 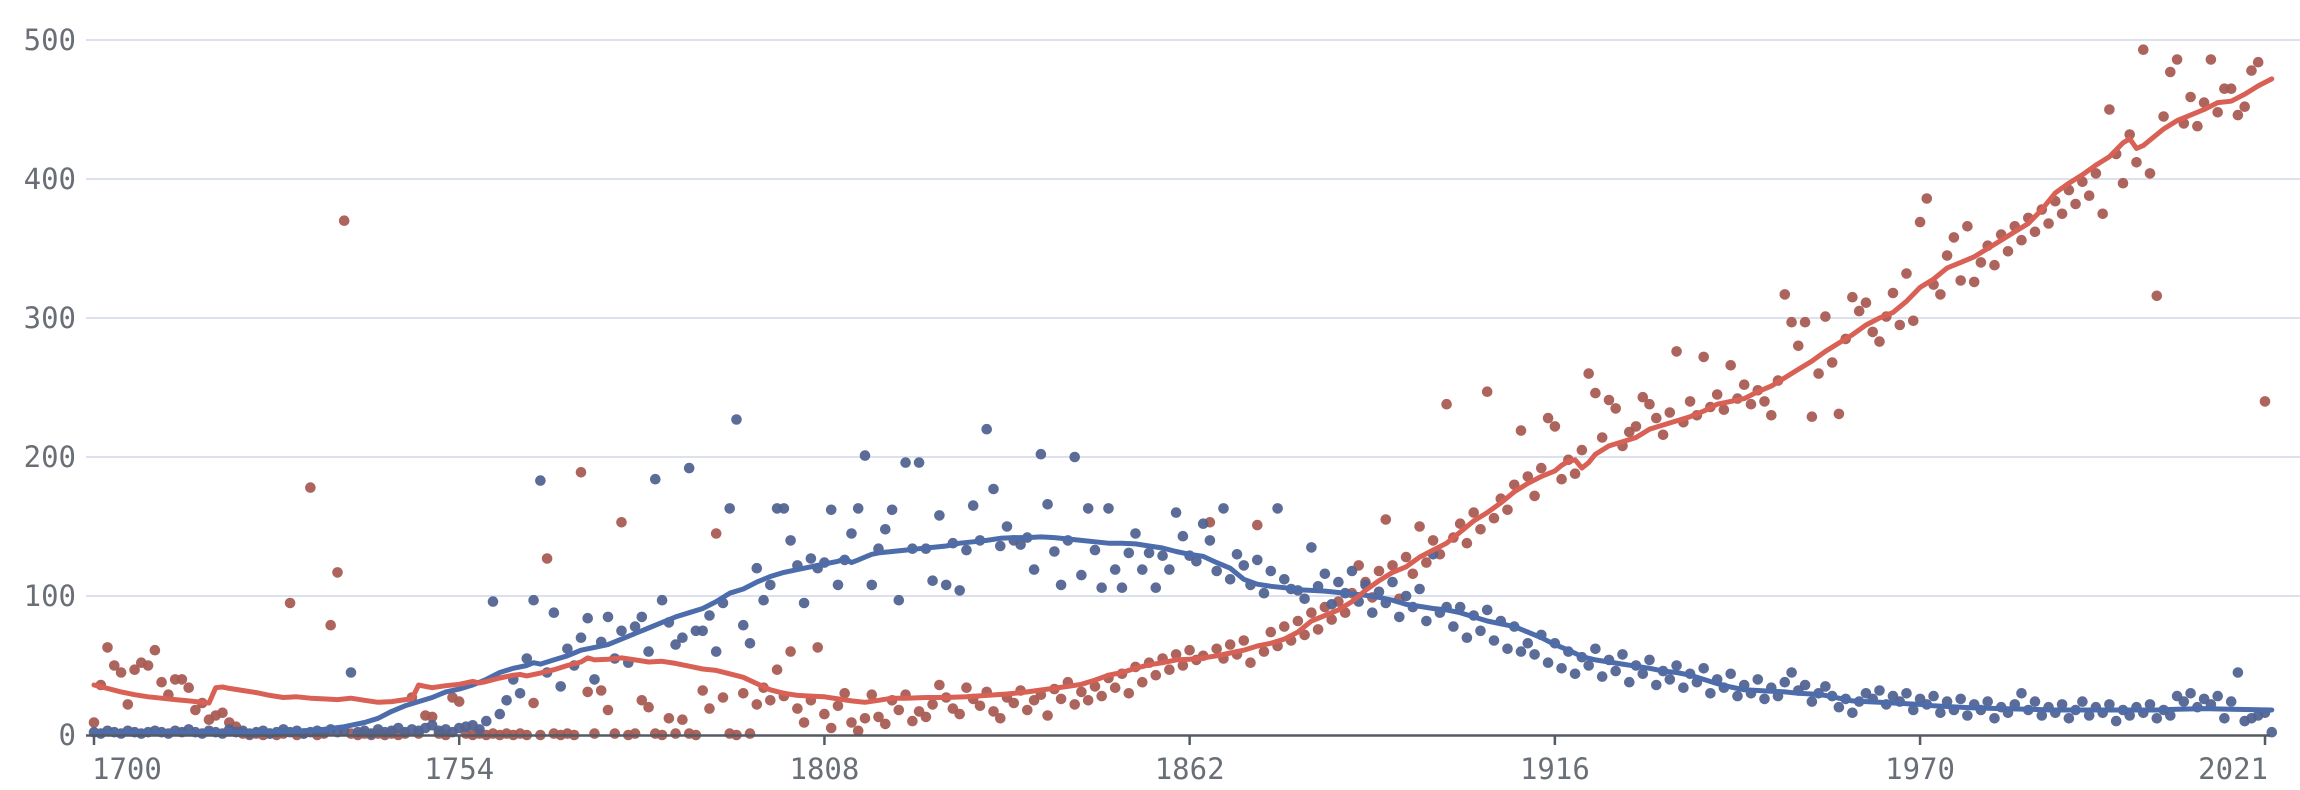 I want to click on y-tick-label: 300, so click(x=50, y=318).